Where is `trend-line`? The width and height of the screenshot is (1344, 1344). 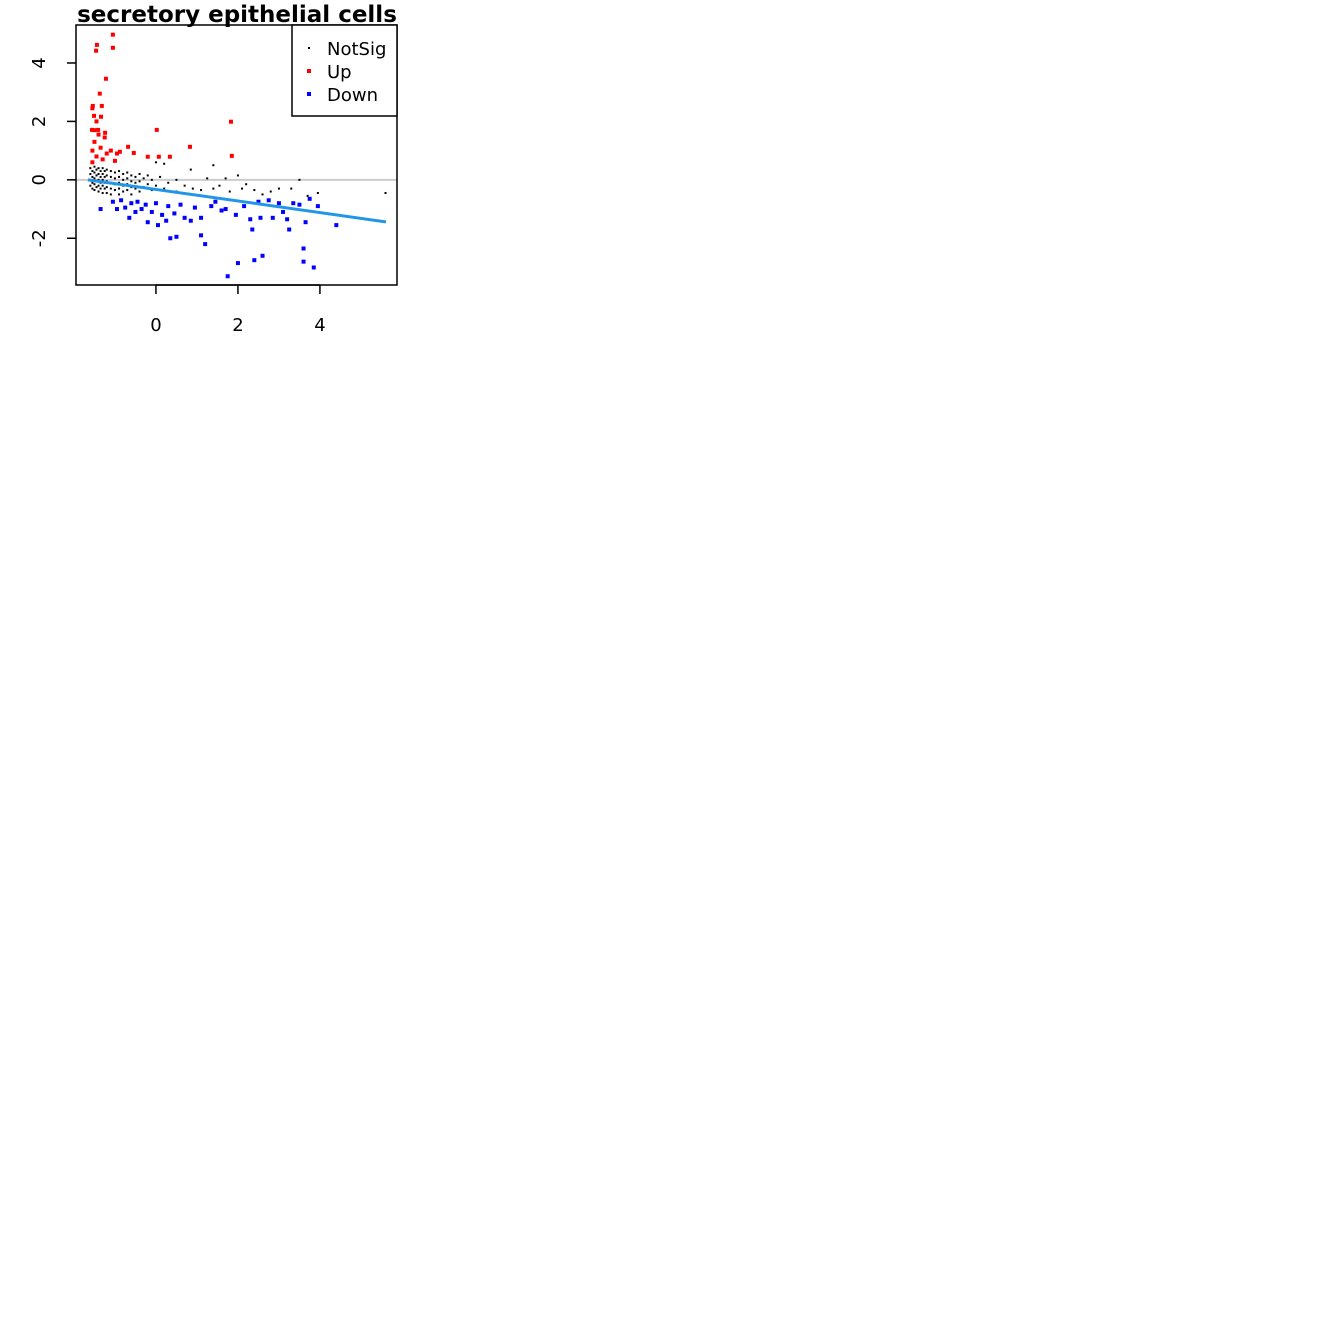
trend-line is located at coordinates (237, 201).